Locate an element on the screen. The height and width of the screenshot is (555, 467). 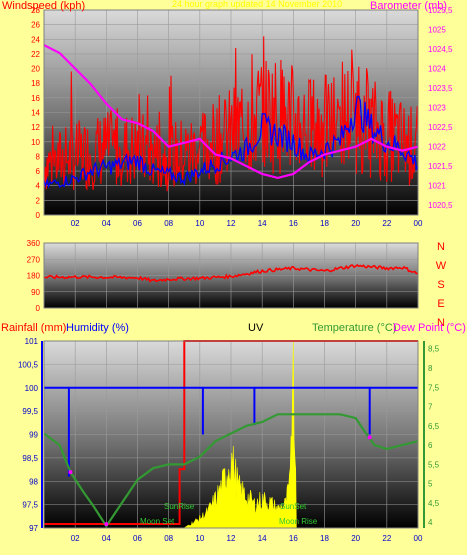
temperature-tick-label: 4,5 is located at coordinates (434, 503).